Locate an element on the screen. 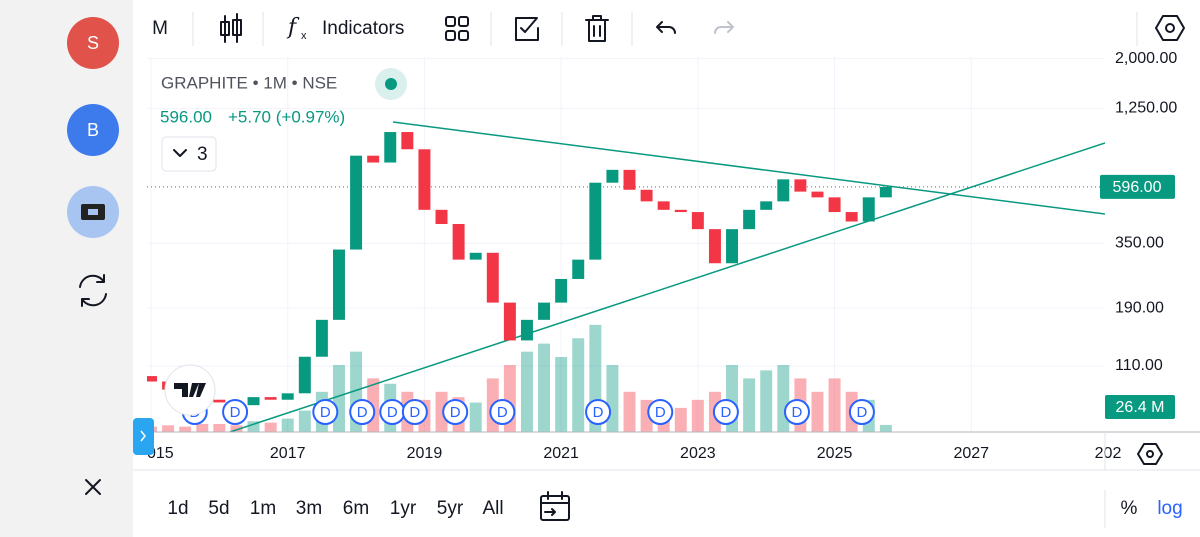 The image size is (1200, 537). last-price-tag is located at coordinates (1137, 186).